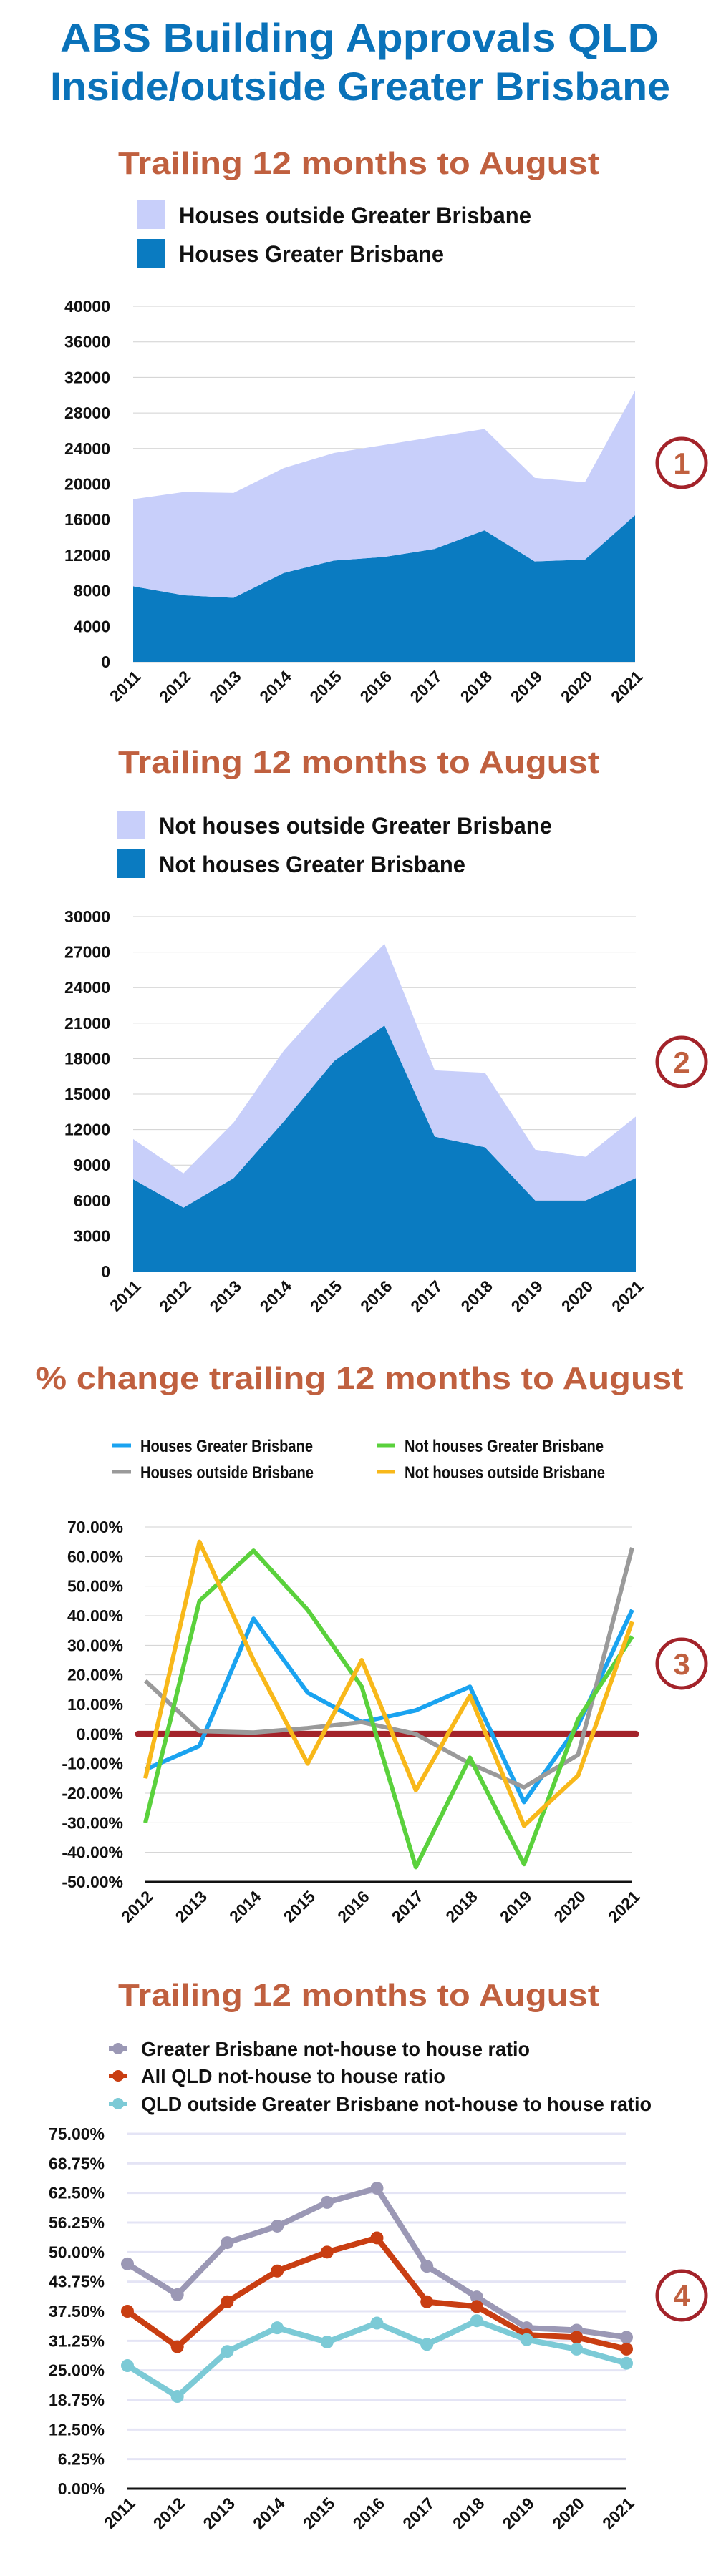 The height and width of the screenshot is (2576, 716). Describe the element at coordinates (151, 253) in the screenshot. I see `chart1-legend-swatch-gb` at that location.